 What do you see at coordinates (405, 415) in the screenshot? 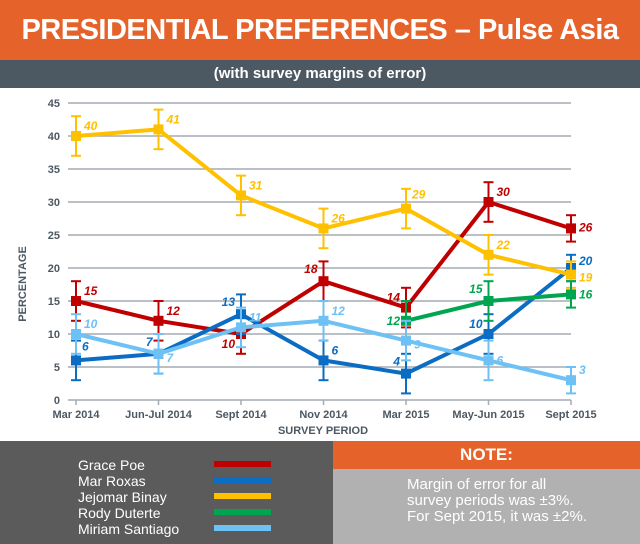
I see `x-tick-label: Mar 2015` at bounding box center [405, 415].